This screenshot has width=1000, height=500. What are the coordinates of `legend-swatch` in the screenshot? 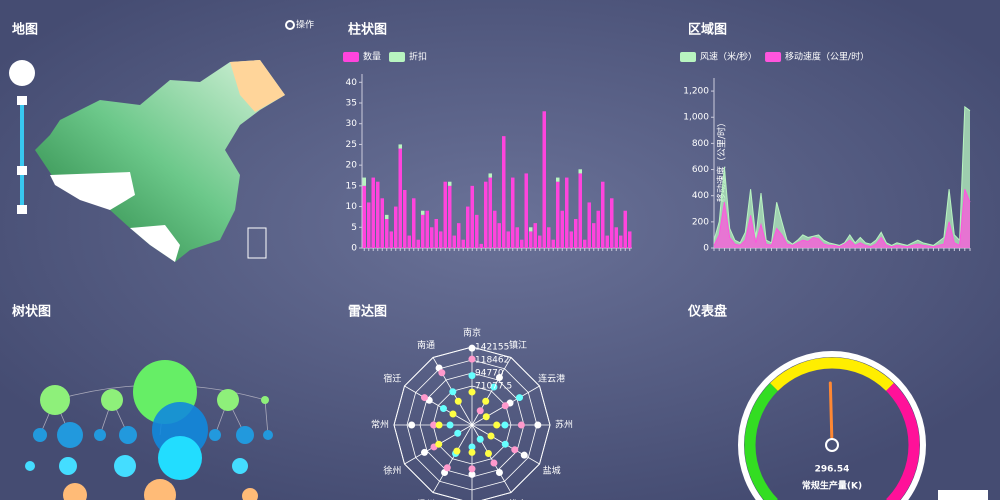 It's located at (397, 57).